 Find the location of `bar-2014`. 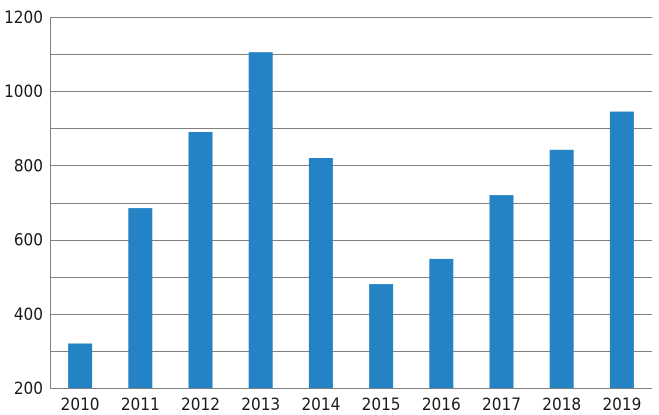

bar-2014 is located at coordinates (320, 273).